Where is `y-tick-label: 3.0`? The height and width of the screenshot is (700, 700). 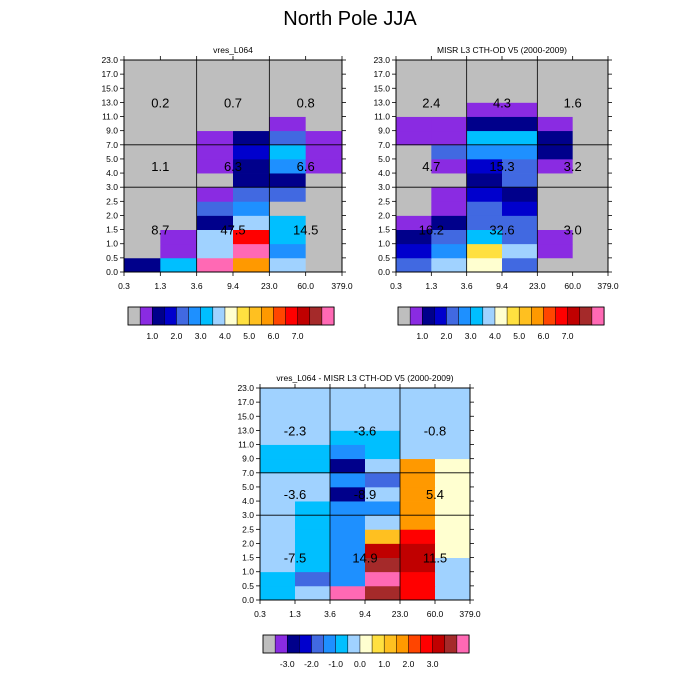 y-tick-label: 3.0 is located at coordinates (384, 187).